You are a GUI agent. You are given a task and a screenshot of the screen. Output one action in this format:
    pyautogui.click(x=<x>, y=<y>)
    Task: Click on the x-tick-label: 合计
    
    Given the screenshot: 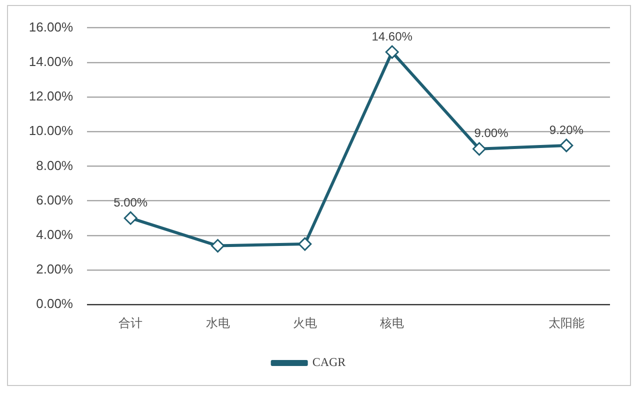 What is the action you would take?
    pyautogui.click(x=130, y=323)
    